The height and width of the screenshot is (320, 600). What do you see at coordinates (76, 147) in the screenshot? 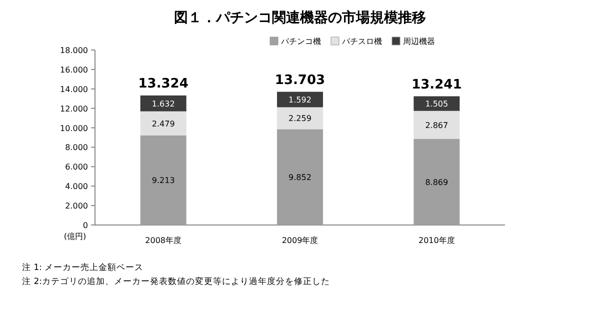
I see `y-tick-label: 8.000` at bounding box center [76, 147].